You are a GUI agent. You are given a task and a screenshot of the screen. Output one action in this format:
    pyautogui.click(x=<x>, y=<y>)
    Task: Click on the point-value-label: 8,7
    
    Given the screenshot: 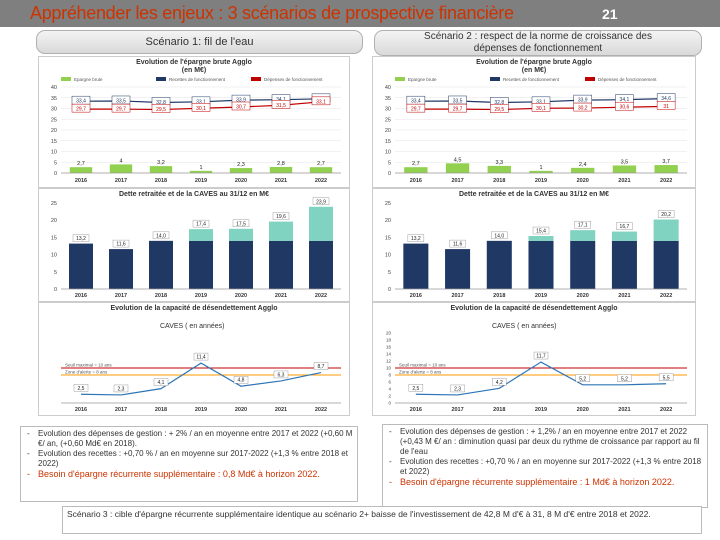 What is the action you would take?
    pyautogui.click(x=321, y=367)
    